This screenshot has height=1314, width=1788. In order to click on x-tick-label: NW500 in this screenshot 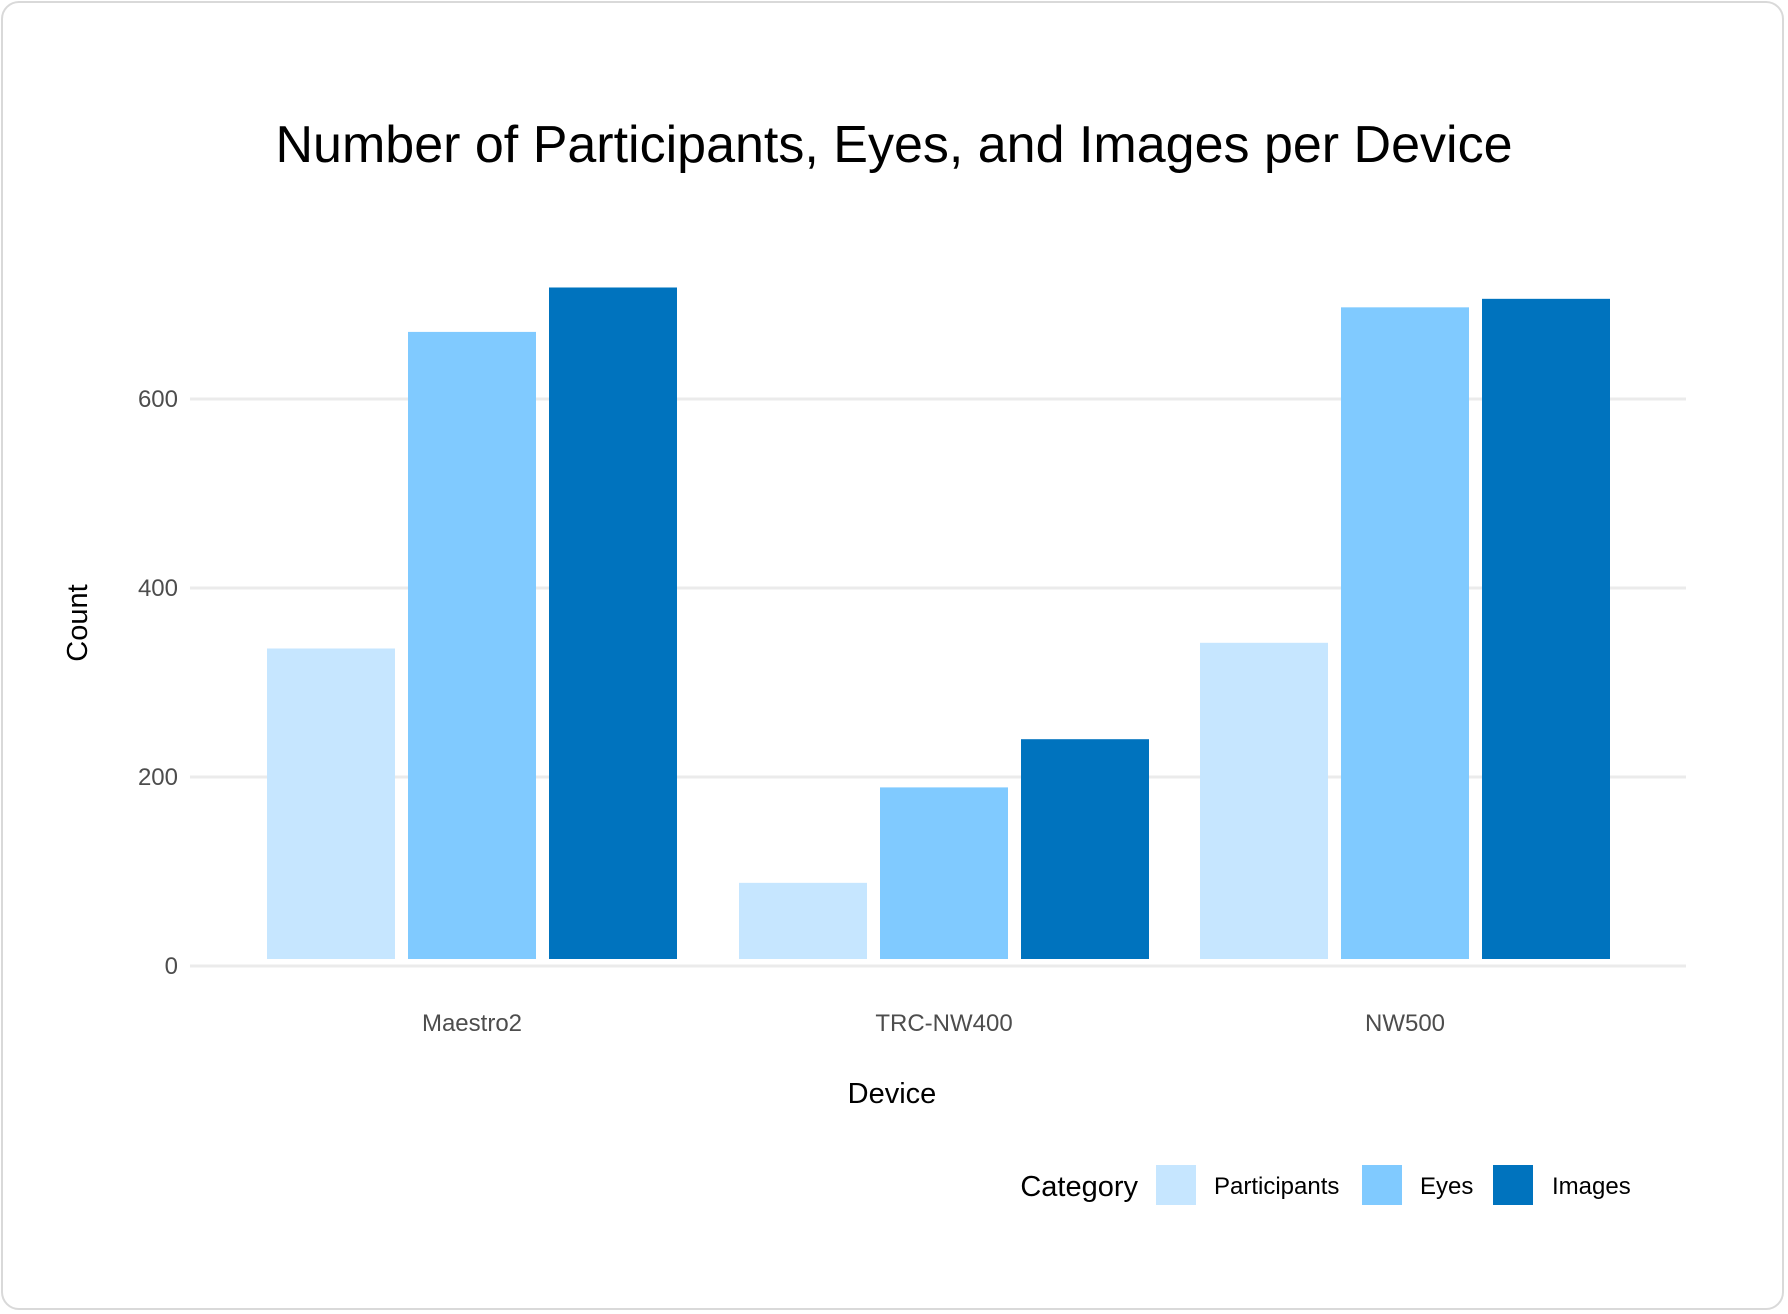, I will do `click(1405, 1023)`.